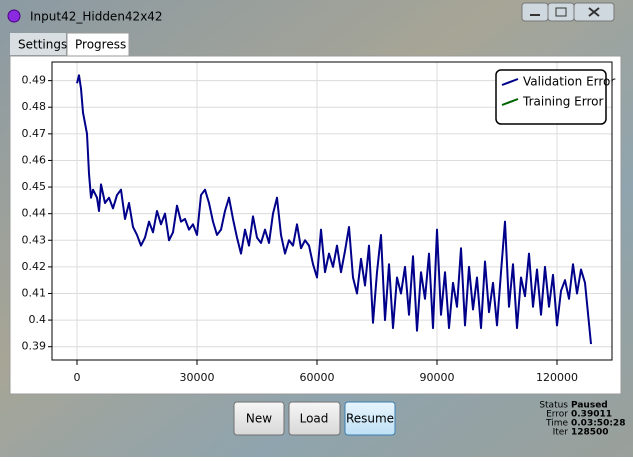 The image size is (633, 461). I want to click on close-glyph, so click(594, 12).